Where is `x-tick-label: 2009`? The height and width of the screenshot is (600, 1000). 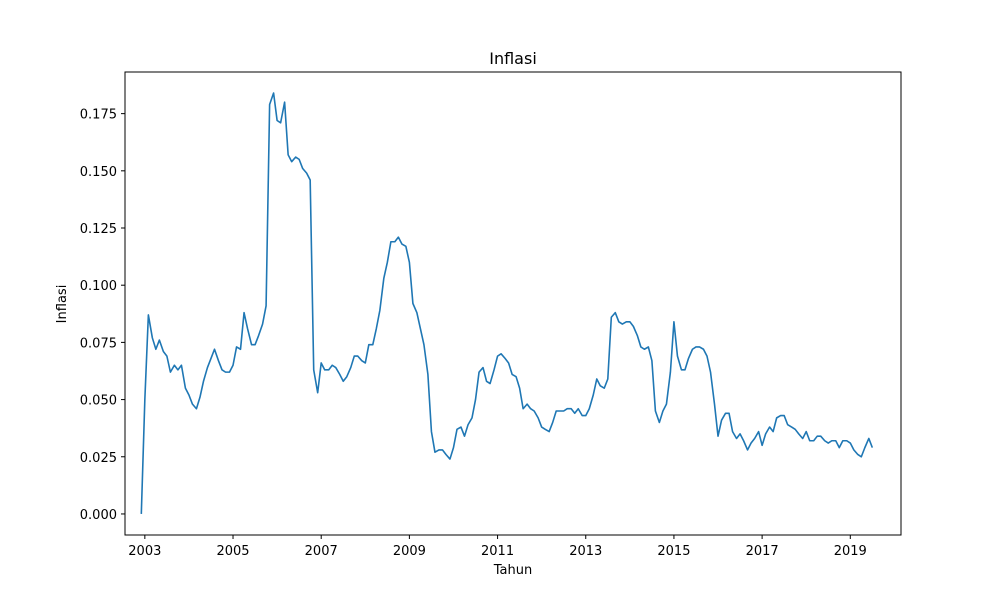 x-tick-label: 2009 is located at coordinates (409, 551).